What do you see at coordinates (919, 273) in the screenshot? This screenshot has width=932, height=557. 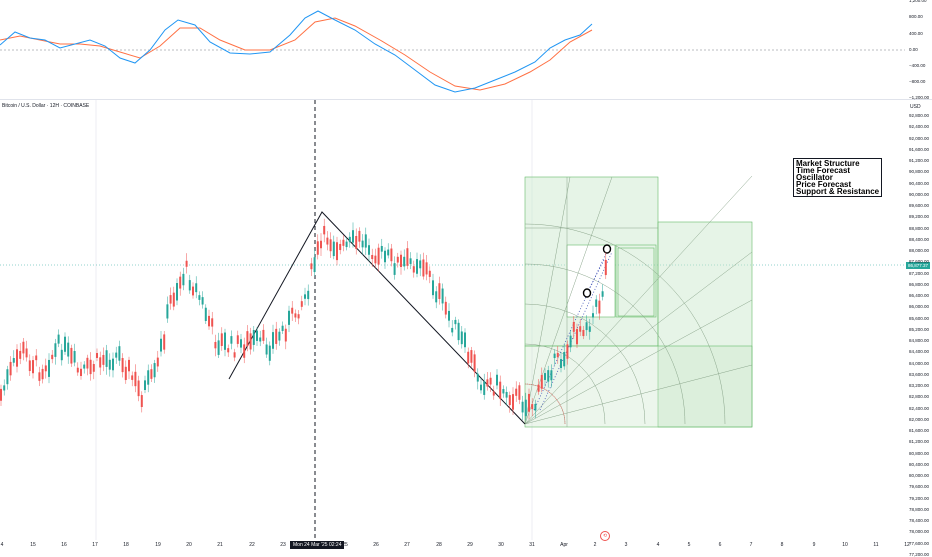 I see `price-tick: 87,200.00` at bounding box center [919, 273].